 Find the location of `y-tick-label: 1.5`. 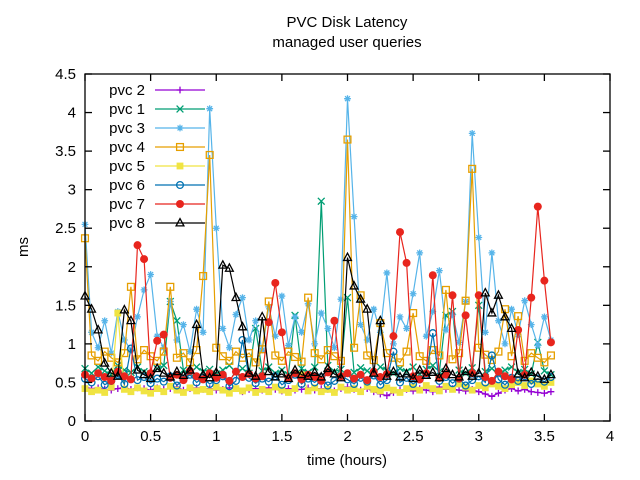

y-tick-label: 1.5 is located at coordinates (65, 305).